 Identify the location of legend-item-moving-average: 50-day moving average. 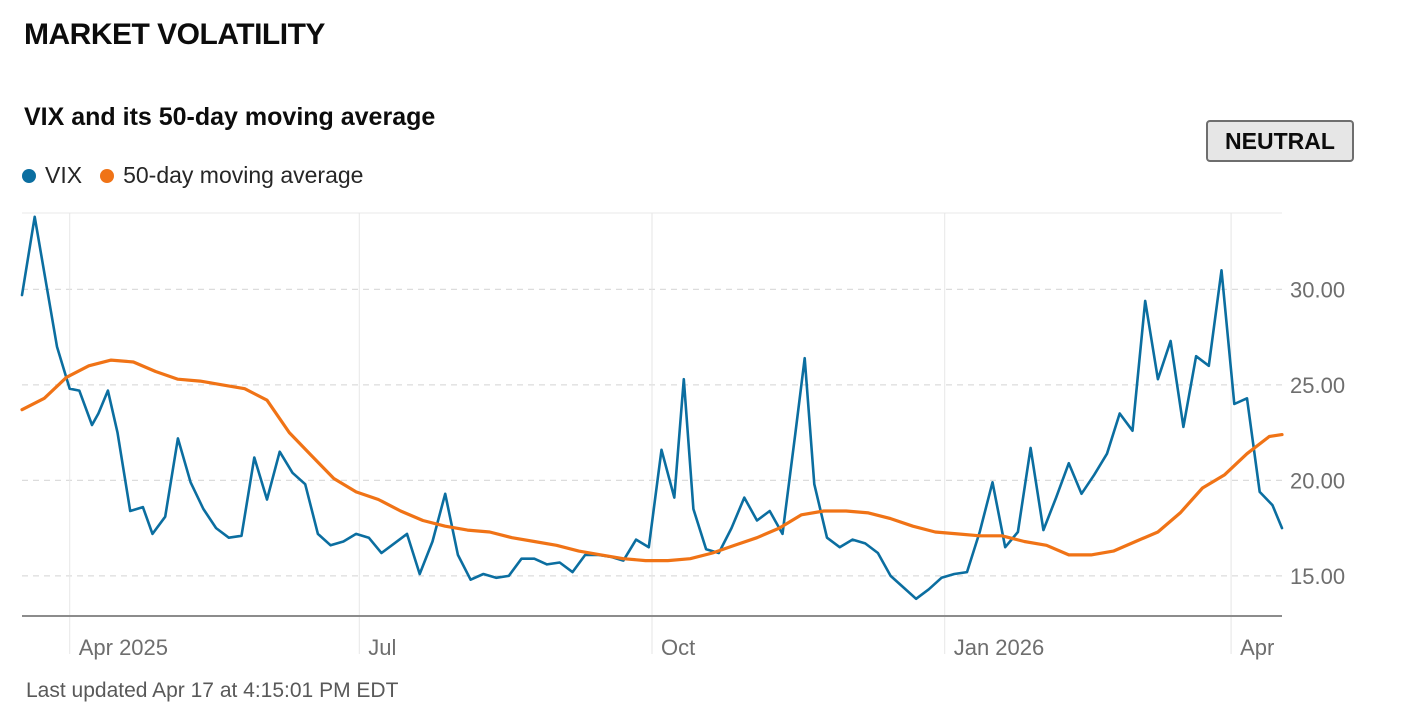
(231, 175).